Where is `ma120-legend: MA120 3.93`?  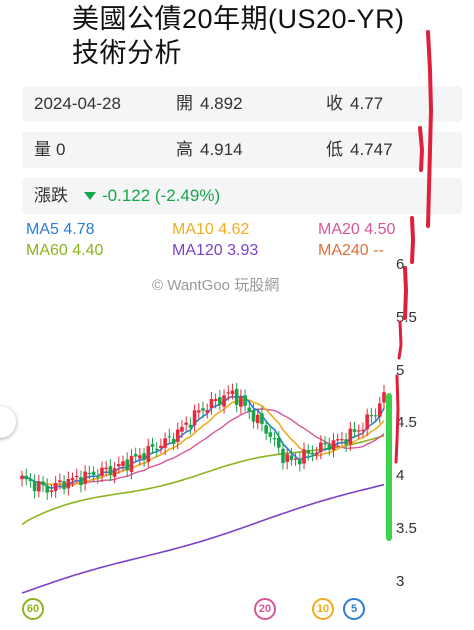 ma120-legend: MA120 3.93 is located at coordinates (215, 250).